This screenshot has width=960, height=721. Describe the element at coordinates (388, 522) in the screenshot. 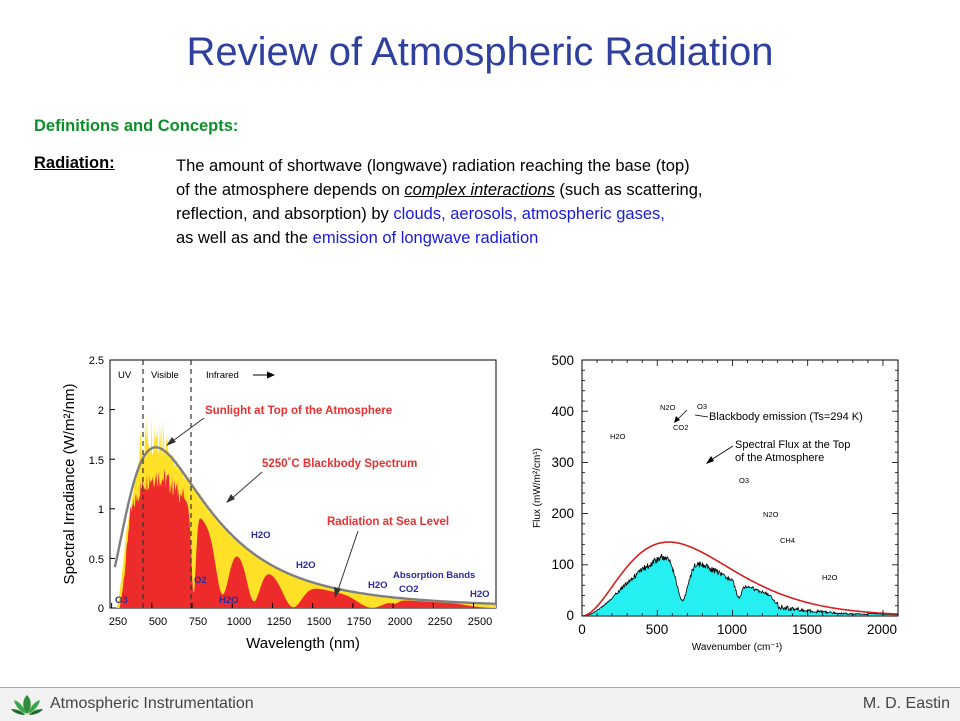

I see `label-sea-level: Radiation at Sea Level` at that location.